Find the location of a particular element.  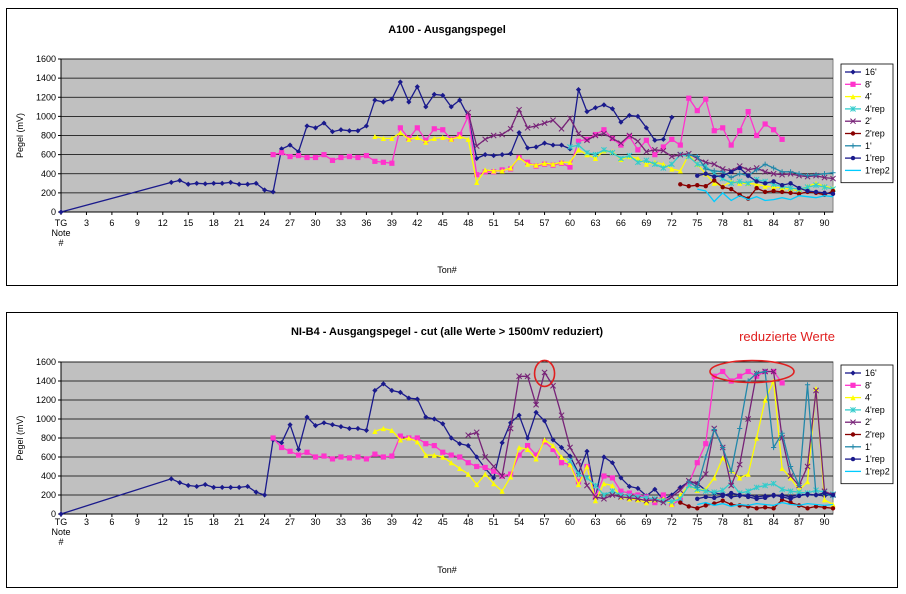

y-tick-label: 1600 is located at coordinates (46, 59).